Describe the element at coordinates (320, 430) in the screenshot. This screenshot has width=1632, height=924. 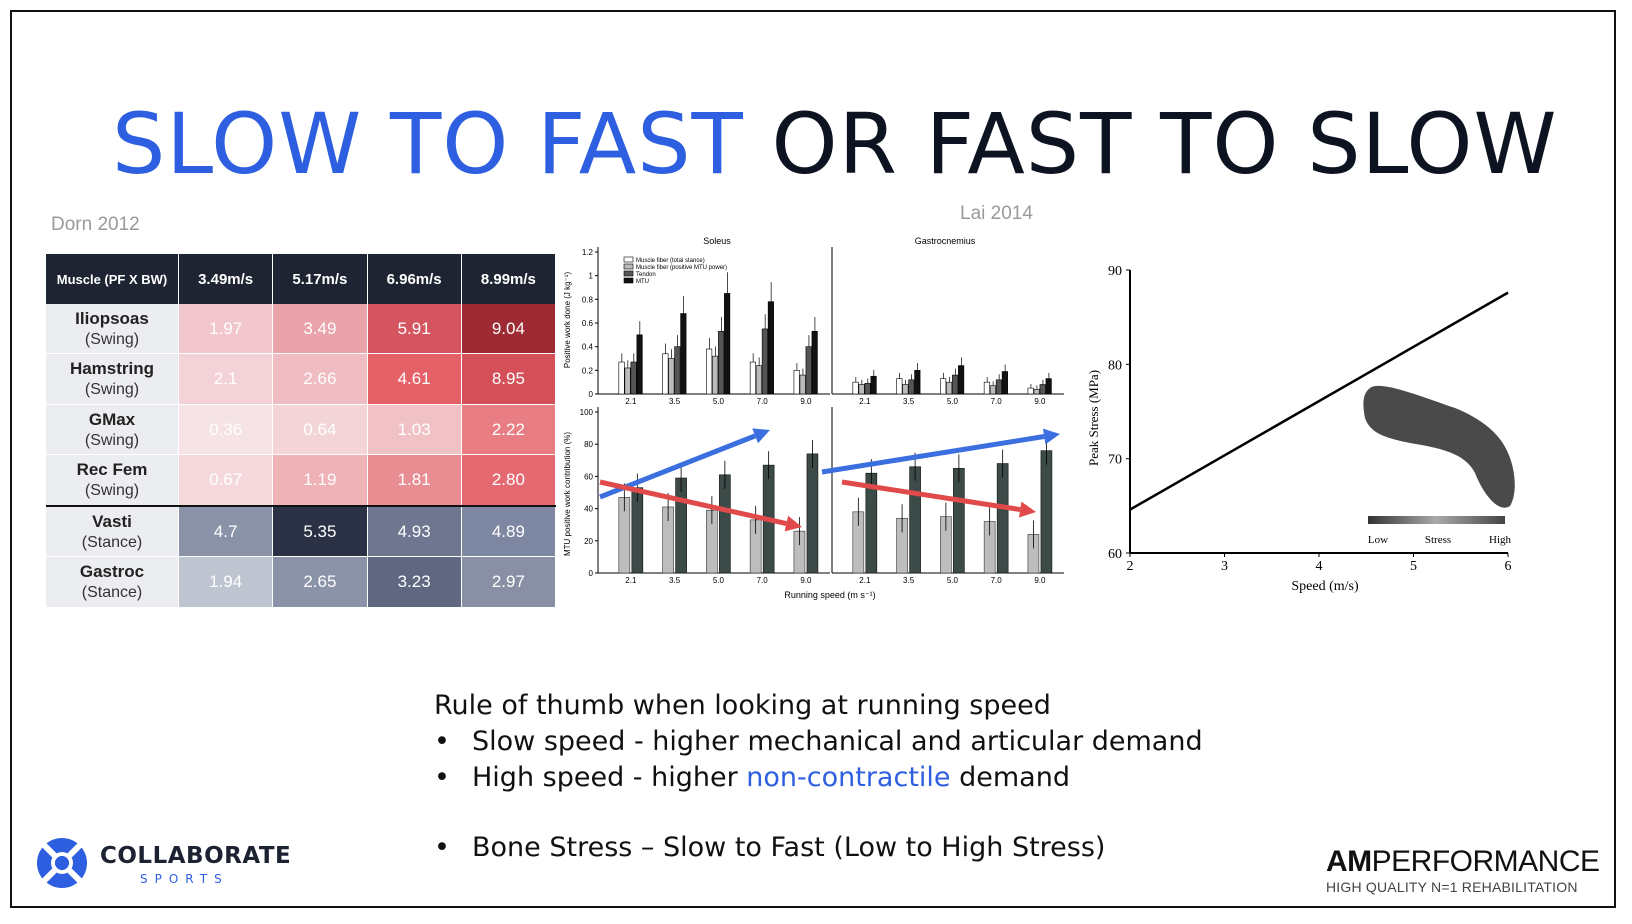
I see `value-cell: 0.64` at that location.